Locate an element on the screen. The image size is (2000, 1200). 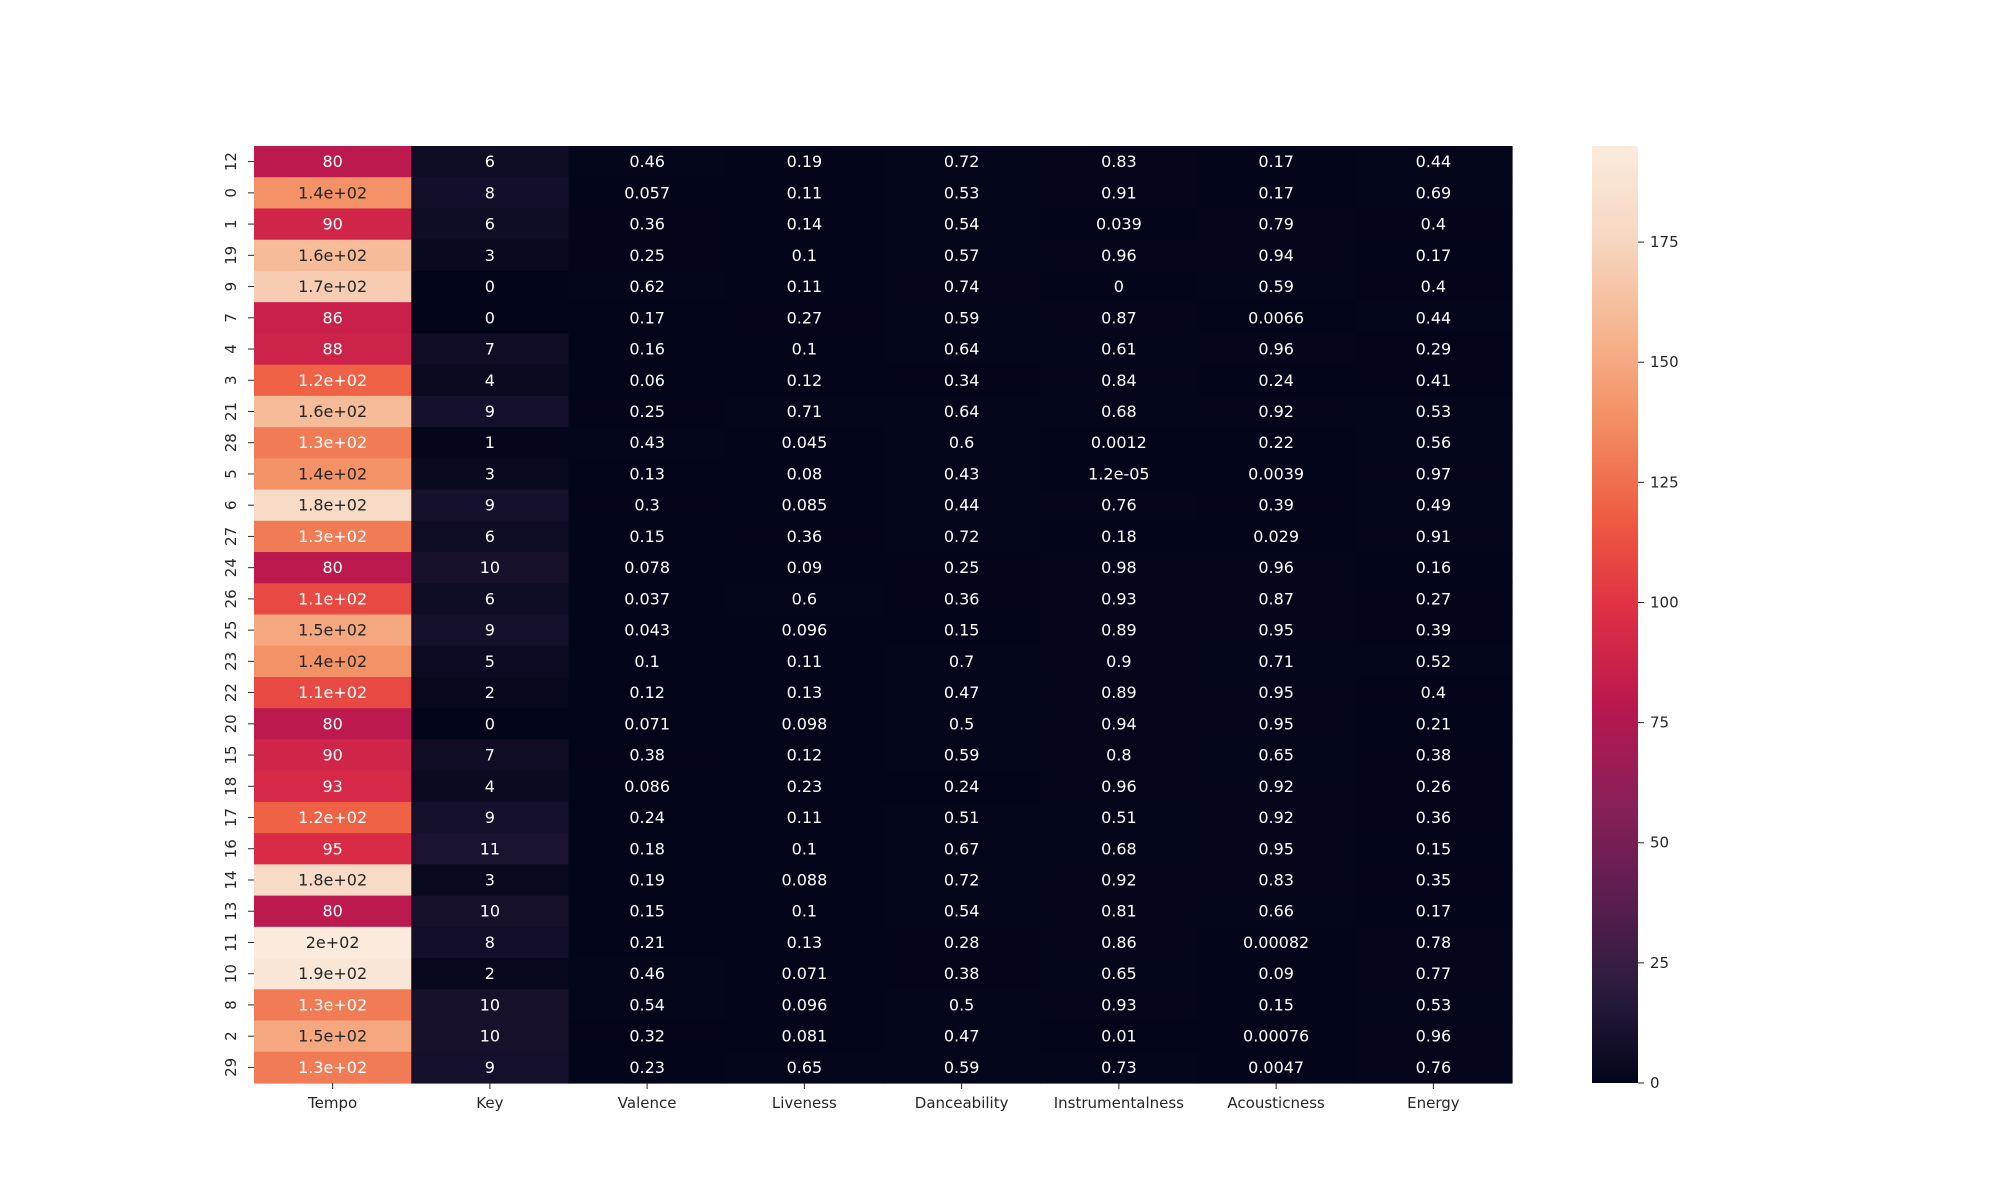
cell-value-label: 0.21 is located at coordinates (647, 942).